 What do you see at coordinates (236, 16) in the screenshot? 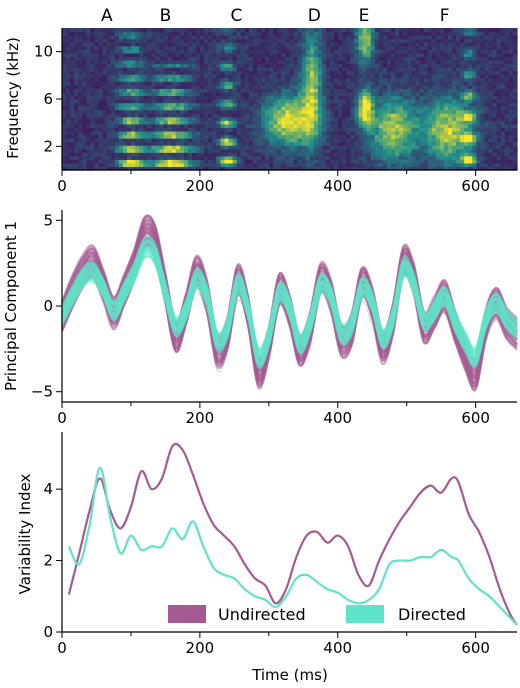
I see `syllable-label-c: C` at bounding box center [236, 16].